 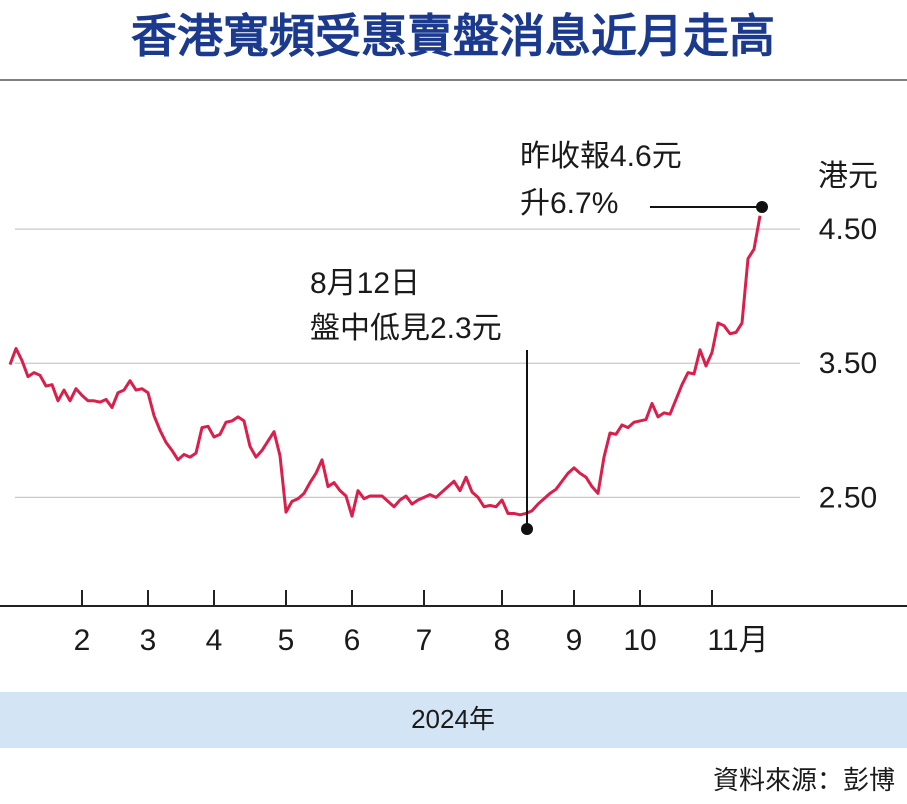 What do you see at coordinates (569, 203) in the screenshot?
I see `annotation: 升6.7%` at bounding box center [569, 203].